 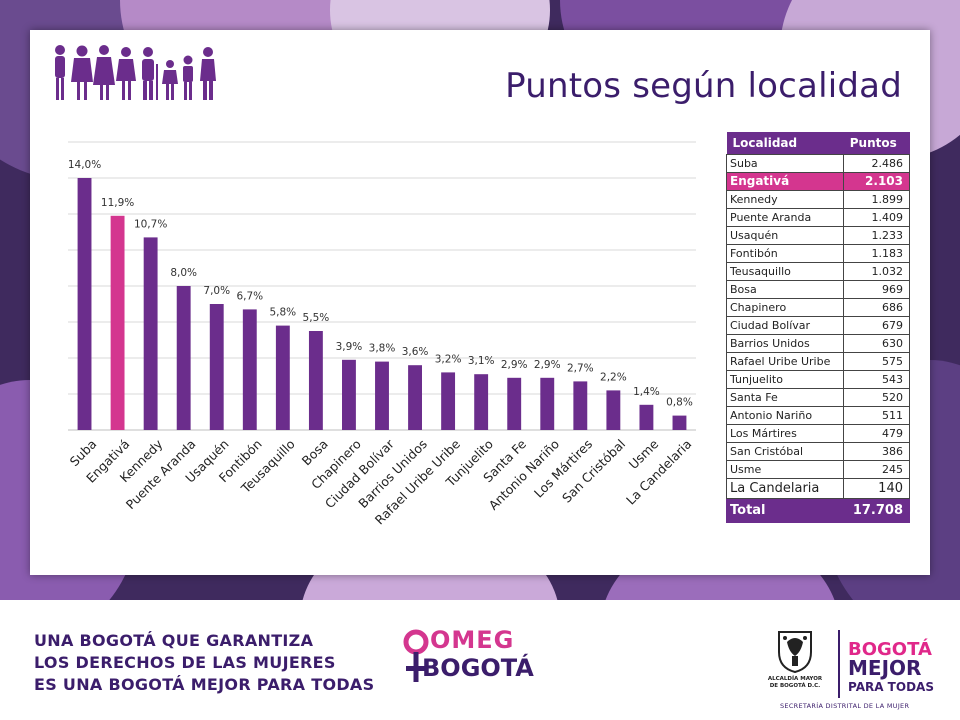 What do you see at coordinates (785, 199) in the screenshot?
I see `table-cell-localidad: Kennedy` at bounding box center [785, 199].